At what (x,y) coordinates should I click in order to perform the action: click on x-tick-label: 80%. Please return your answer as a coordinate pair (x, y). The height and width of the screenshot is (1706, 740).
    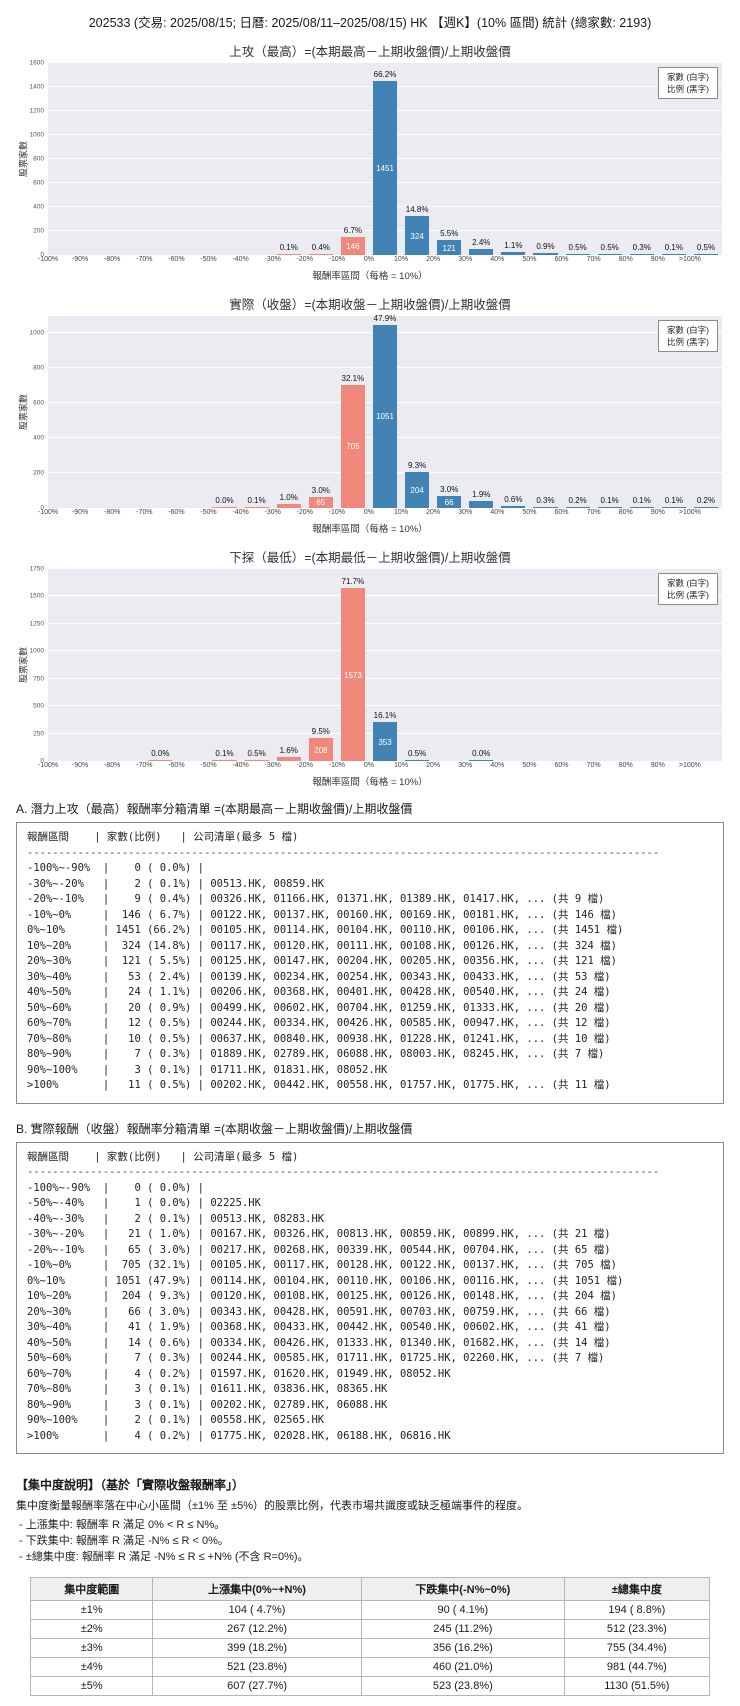
    Looking at the image, I should click on (625, 259).